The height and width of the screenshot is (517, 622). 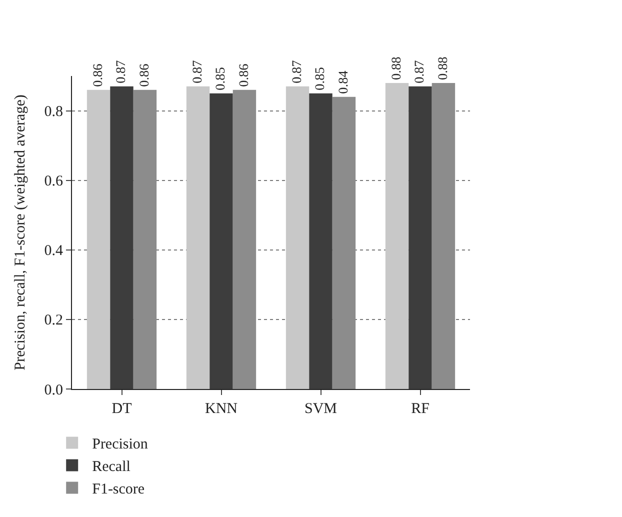 I want to click on y-axis-title: Precision, recall, F1-score (weighted average), so click(x=20, y=232).